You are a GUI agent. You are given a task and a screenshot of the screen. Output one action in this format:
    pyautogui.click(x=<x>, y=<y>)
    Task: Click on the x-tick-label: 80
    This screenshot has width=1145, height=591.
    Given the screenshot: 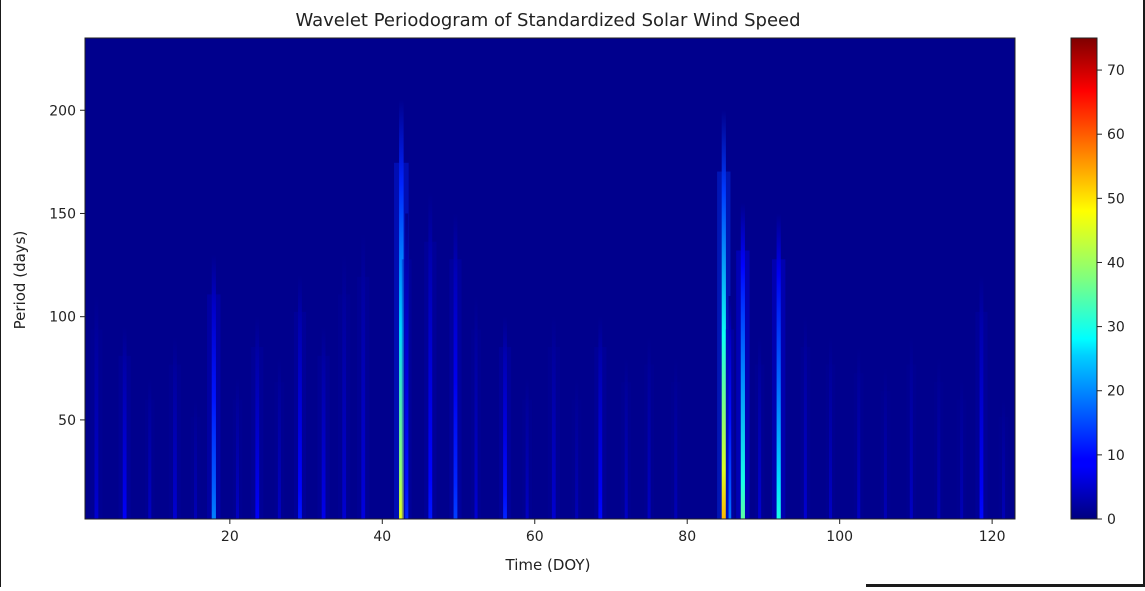 What is the action you would take?
    pyautogui.click(x=687, y=537)
    